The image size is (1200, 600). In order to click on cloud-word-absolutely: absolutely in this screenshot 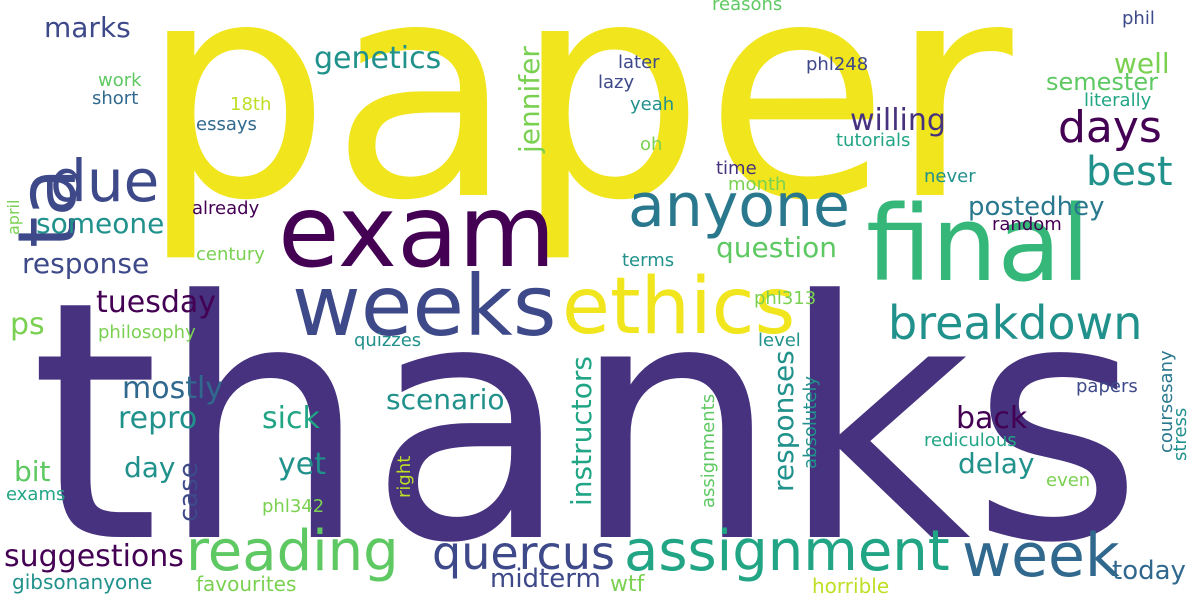, I will do `click(810, 423)`.